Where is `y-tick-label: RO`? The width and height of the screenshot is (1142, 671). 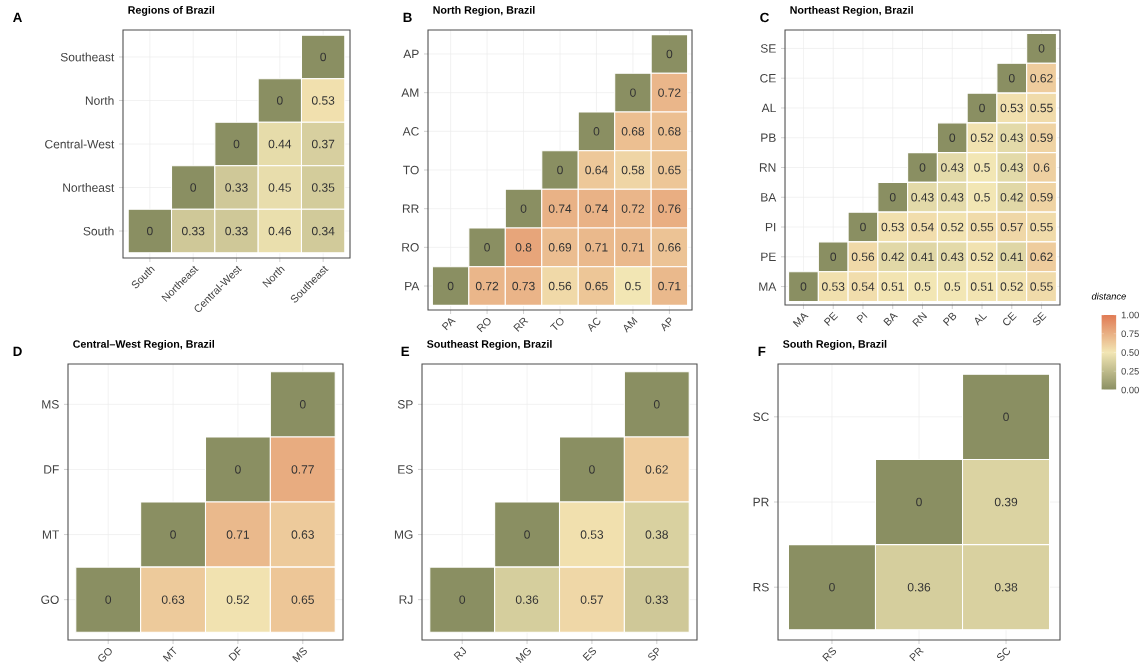
y-tick-label: RO is located at coordinates (410, 247).